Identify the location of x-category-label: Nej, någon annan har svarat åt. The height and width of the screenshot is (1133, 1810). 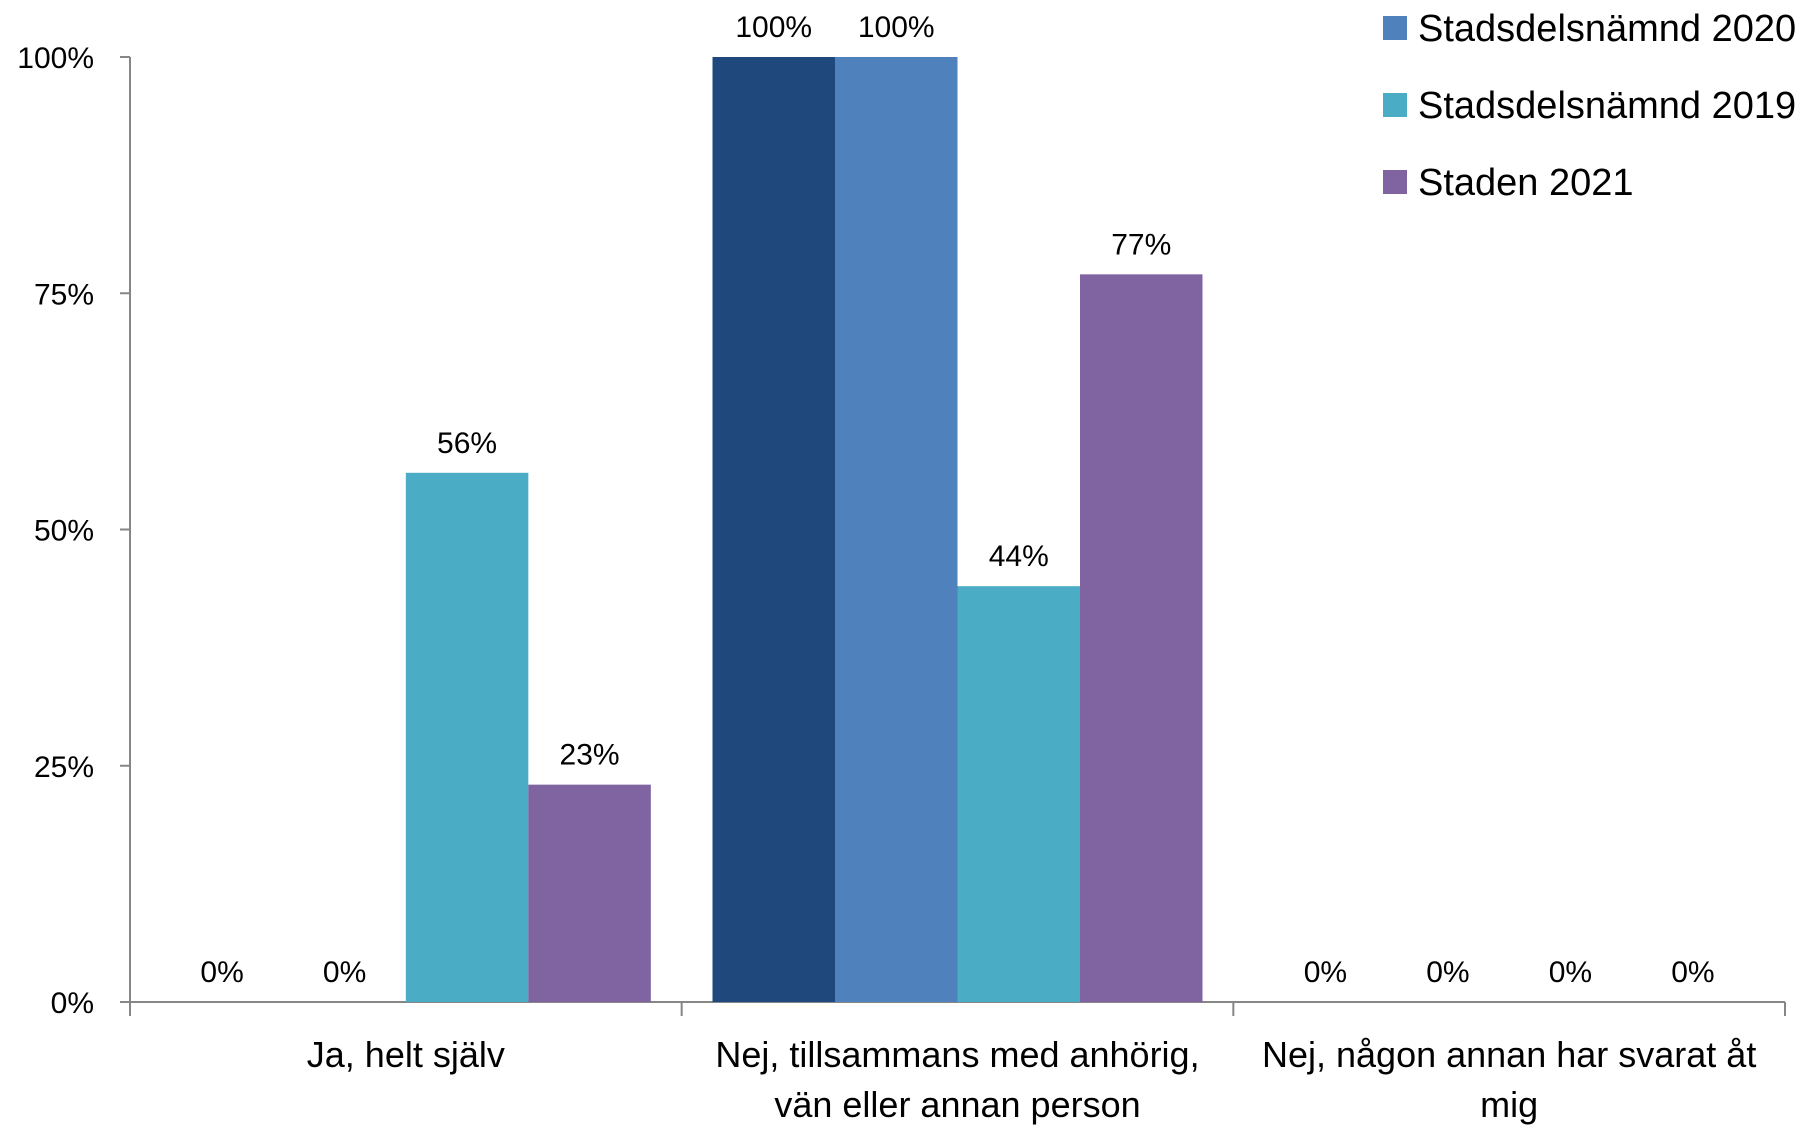
(1509, 1054).